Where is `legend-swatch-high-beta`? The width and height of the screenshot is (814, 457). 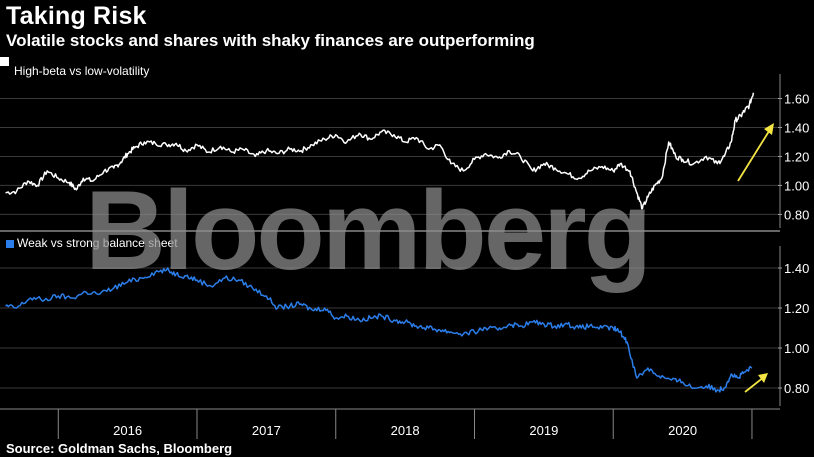
legend-swatch-high-beta is located at coordinates (4, 61).